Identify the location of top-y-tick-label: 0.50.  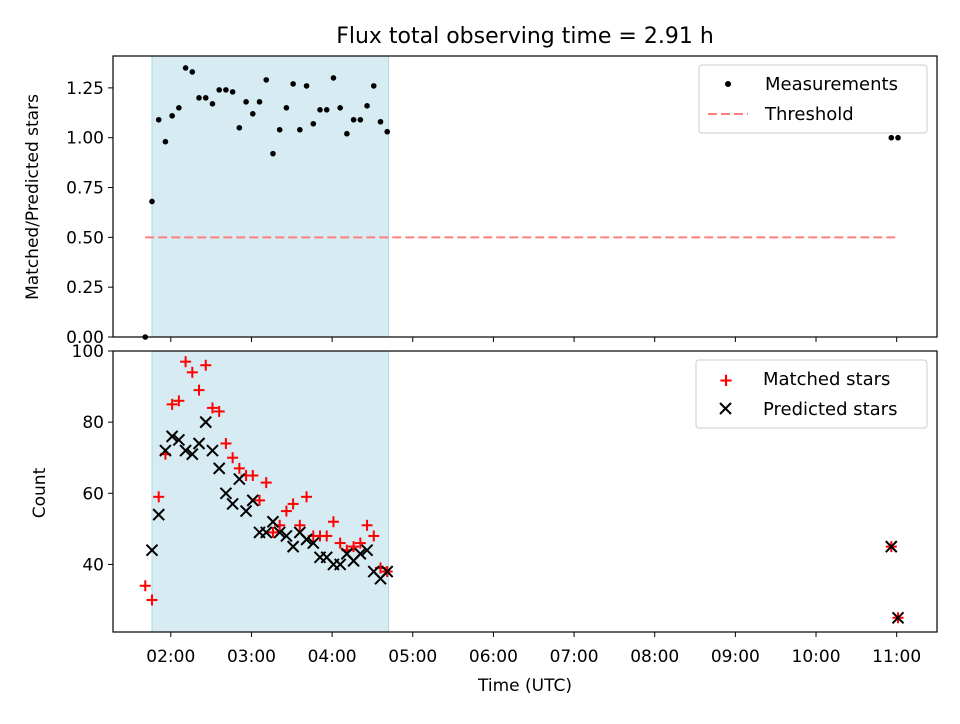
(85, 238).